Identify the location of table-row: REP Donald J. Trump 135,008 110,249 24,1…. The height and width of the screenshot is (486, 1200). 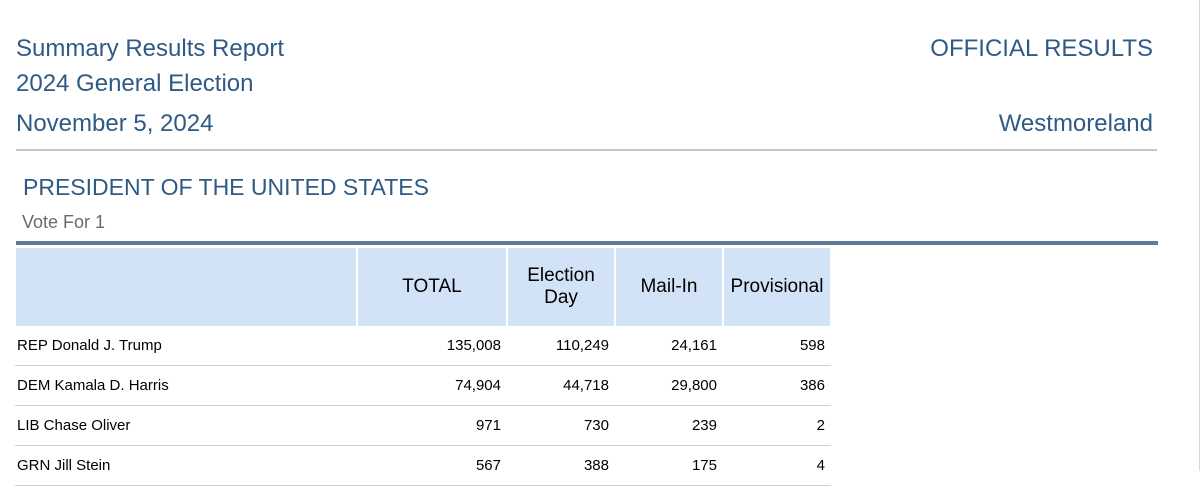
(423, 346).